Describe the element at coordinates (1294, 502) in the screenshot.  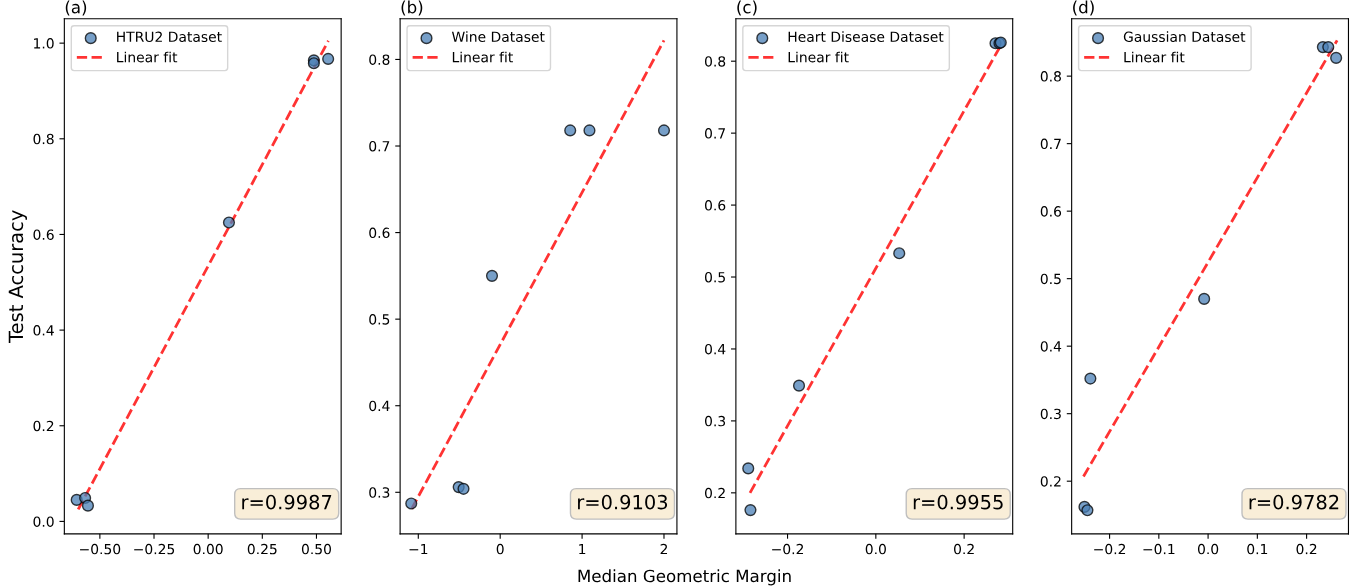
I see `annotation: r=0.9782` at that location.